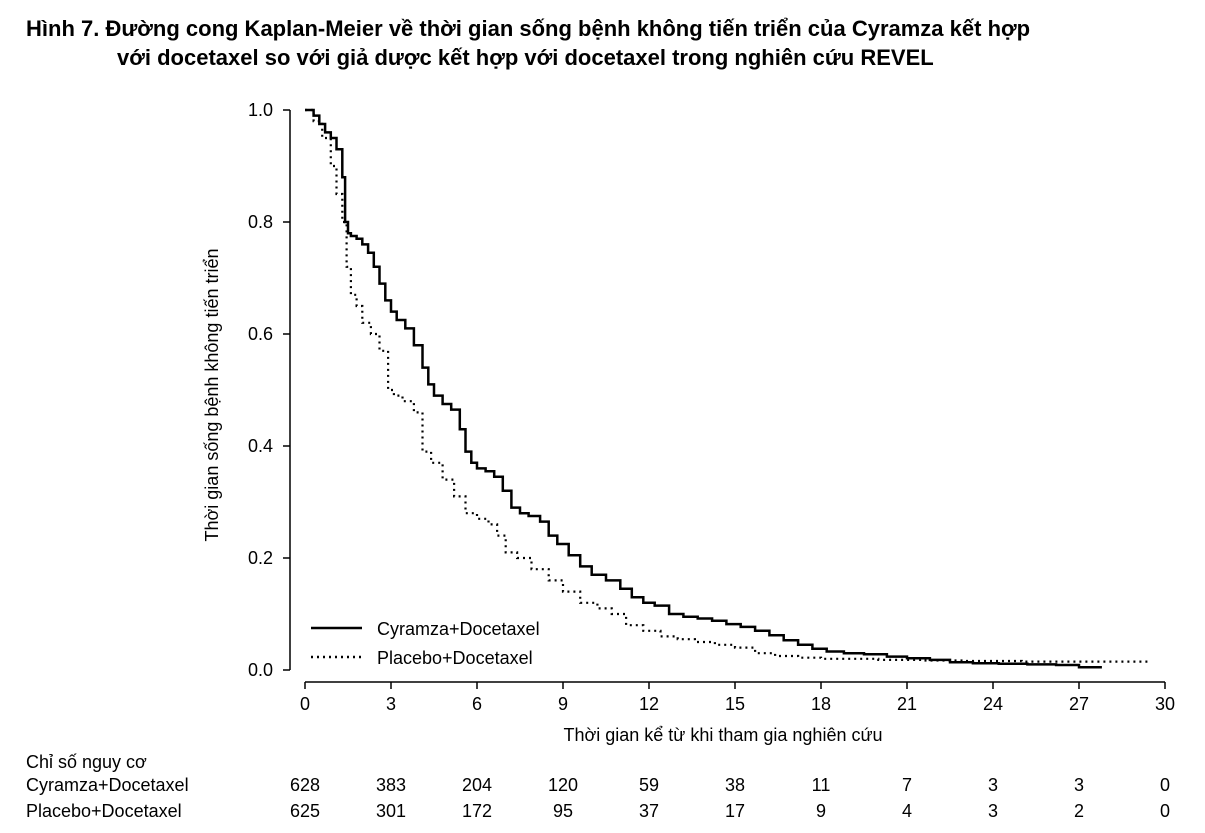 The image size is (1205, 833). Describe the element at coordinates (735, 811) in the screenshot. I see `risk-value: 17` at that location.